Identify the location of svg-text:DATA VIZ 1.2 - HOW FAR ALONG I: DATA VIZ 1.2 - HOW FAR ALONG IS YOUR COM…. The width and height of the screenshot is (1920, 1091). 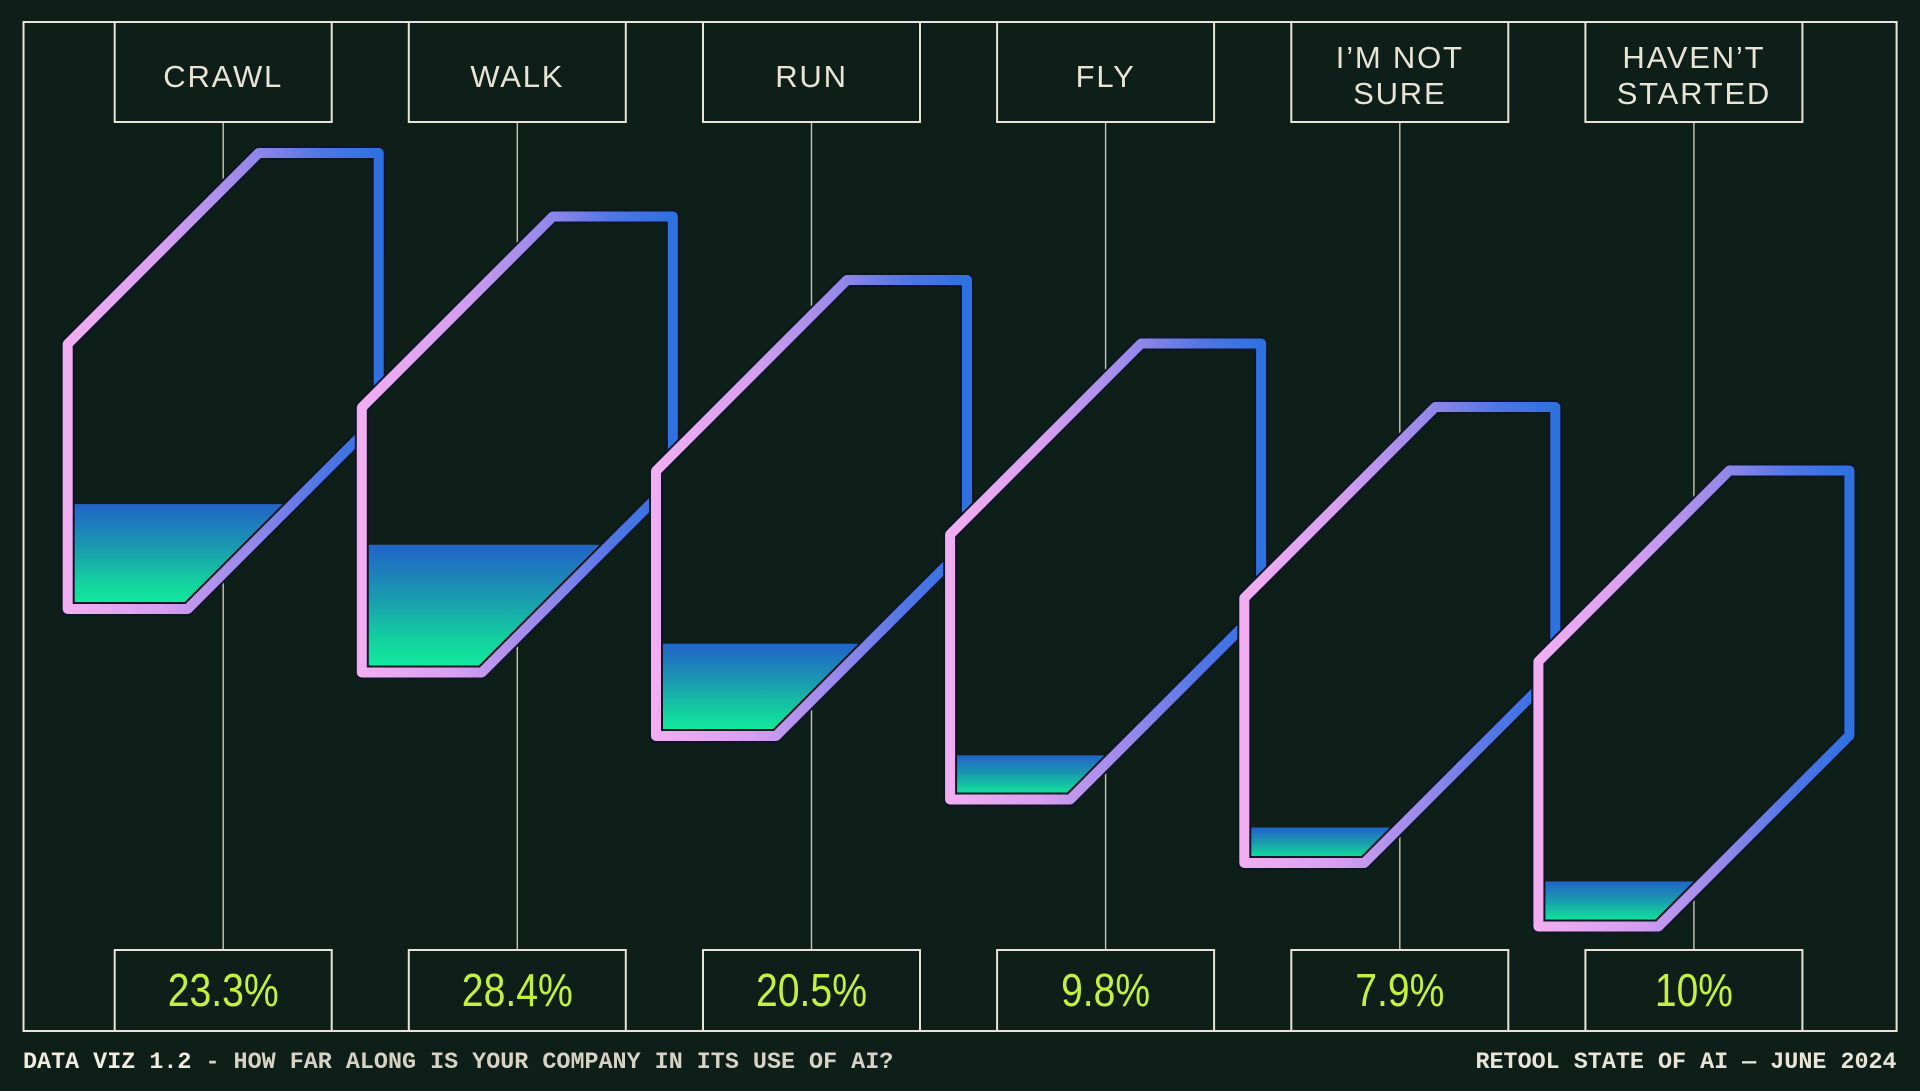
(458, 1063).